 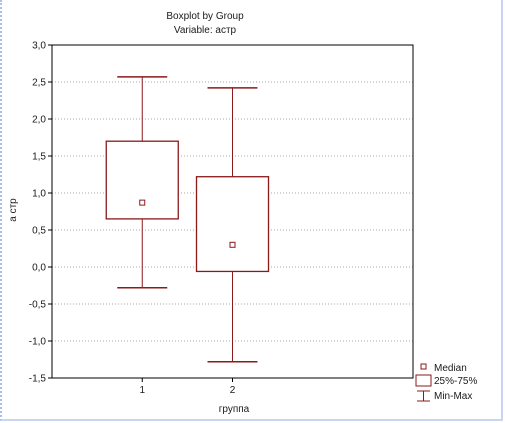 I want to click on legend-minmax-label: Min-Max, so click(x=453, y=396).